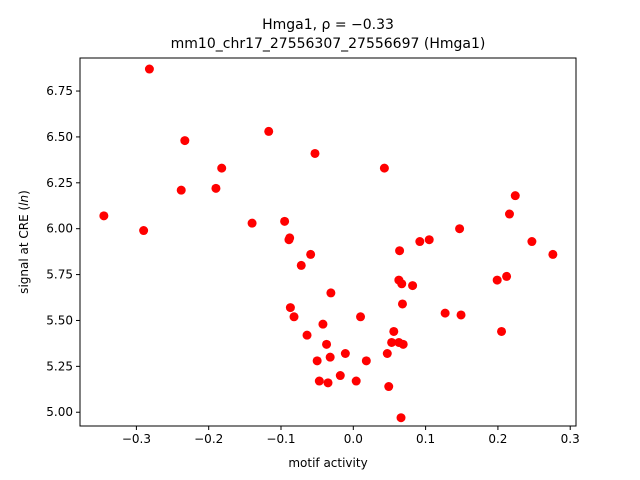  Describe the element at coordinates (59, 91) in the screenshot. I see `y-tick-label: 6.75` at that location.